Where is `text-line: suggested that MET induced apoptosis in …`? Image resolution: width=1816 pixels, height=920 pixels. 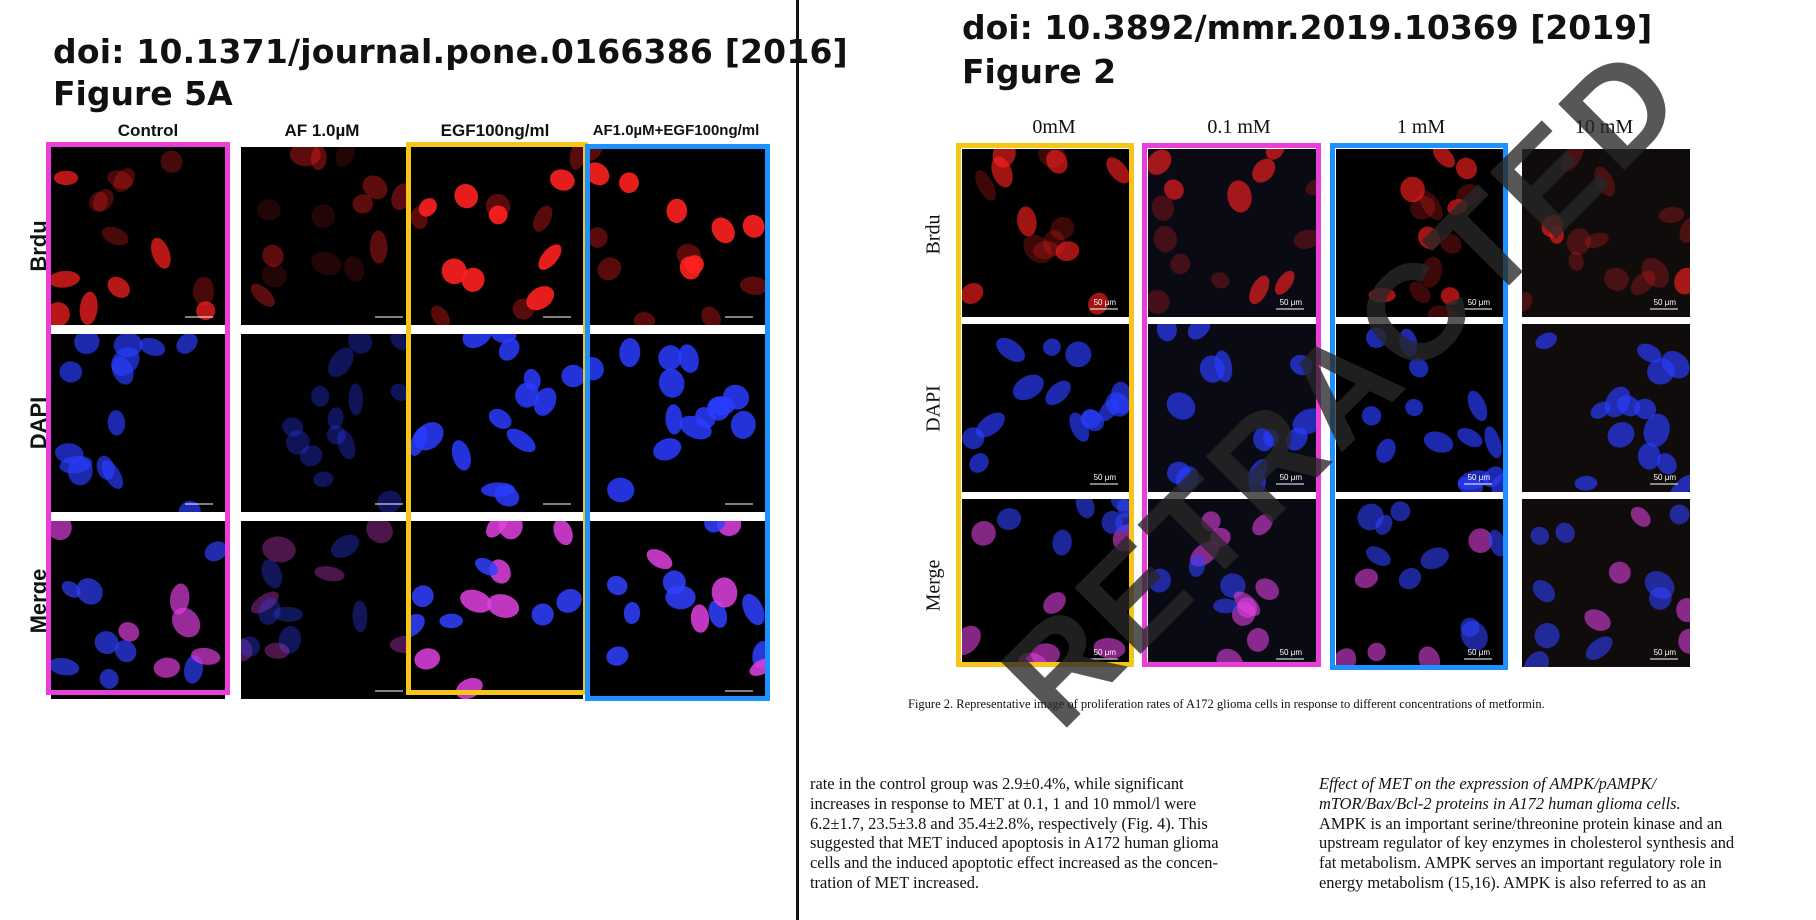 text-line: suggested that MET induced apoptosis in … is located at coordinates (1014, 843).